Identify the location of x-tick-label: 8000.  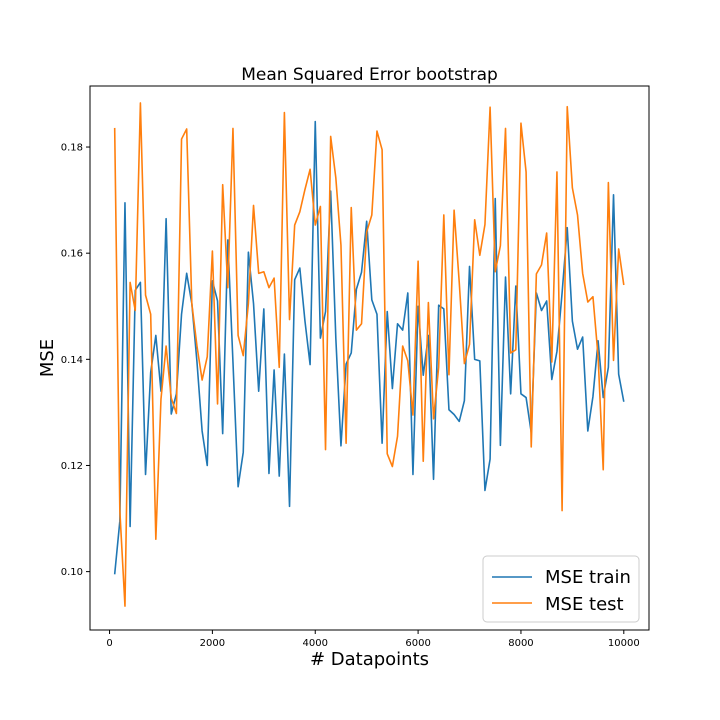
(520, 643).